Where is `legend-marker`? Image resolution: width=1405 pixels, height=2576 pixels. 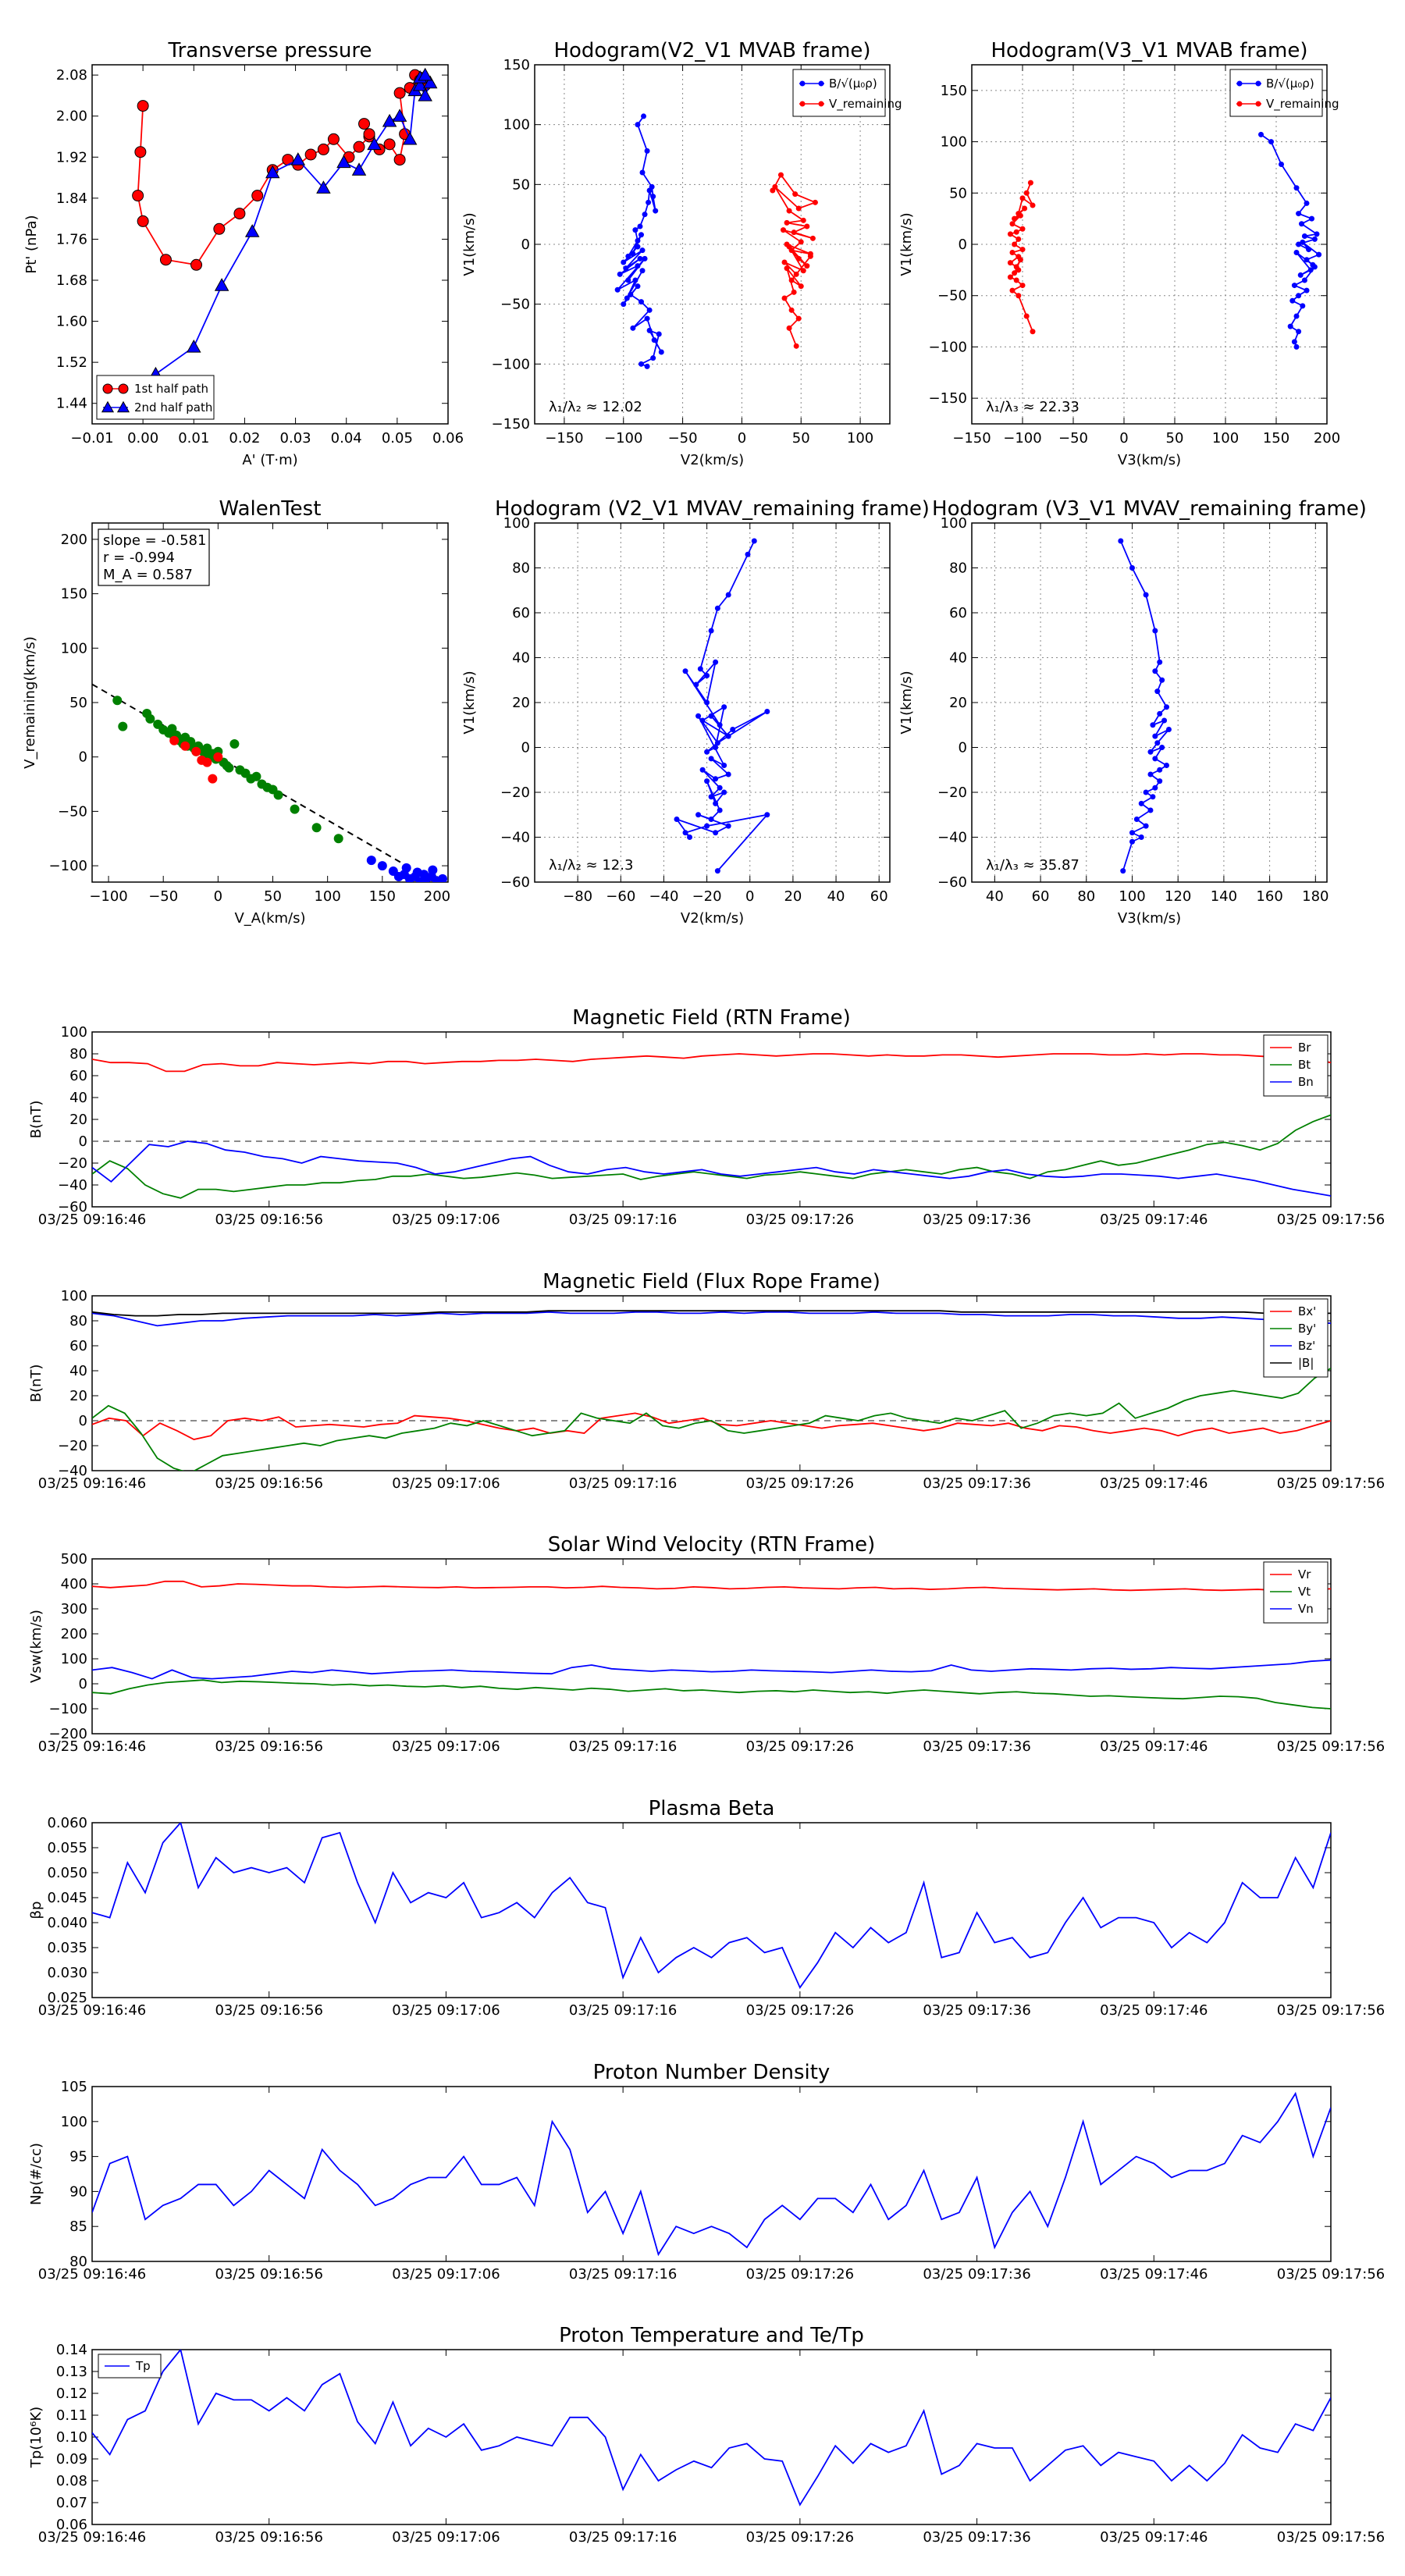
legend-marker is located at coordinates (803, 104).